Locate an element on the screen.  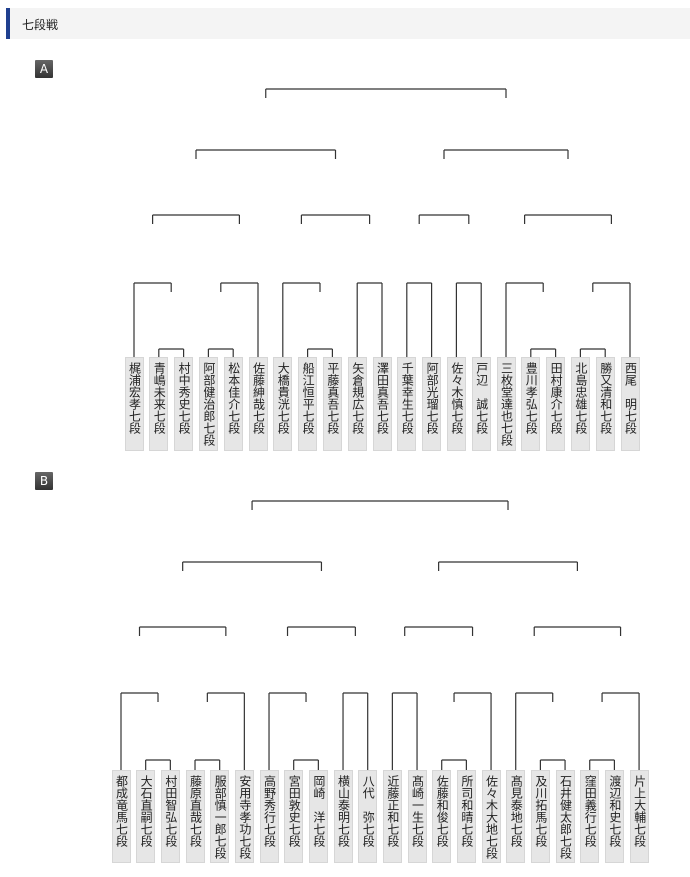
player-entry: 八代 弥七段 is located at coordinates (368, 816).